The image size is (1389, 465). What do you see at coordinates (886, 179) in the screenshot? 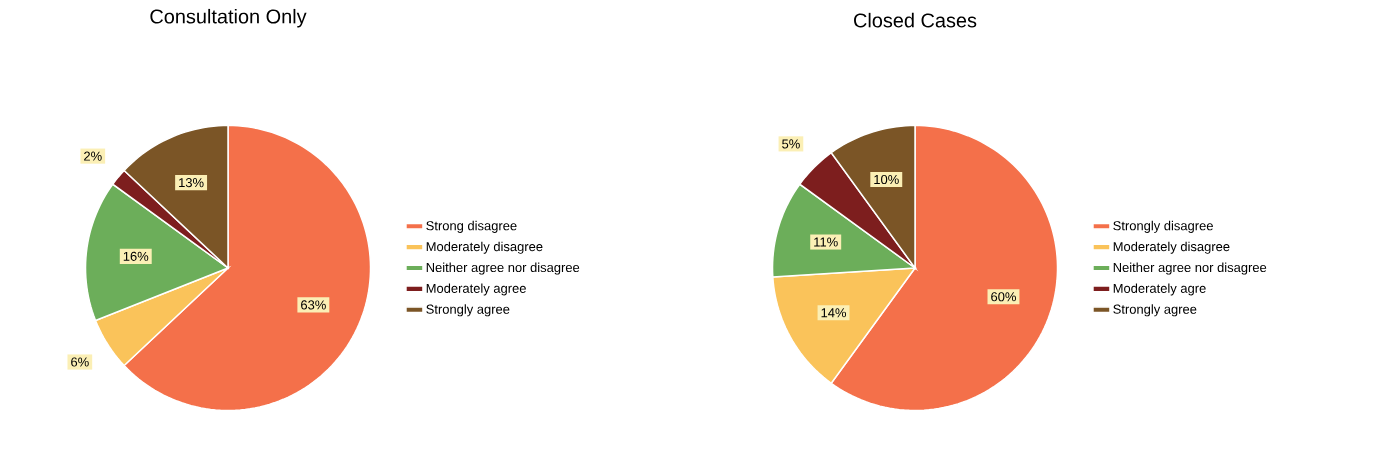
I see `data-label: 10%` at bounding box center [886, 179].